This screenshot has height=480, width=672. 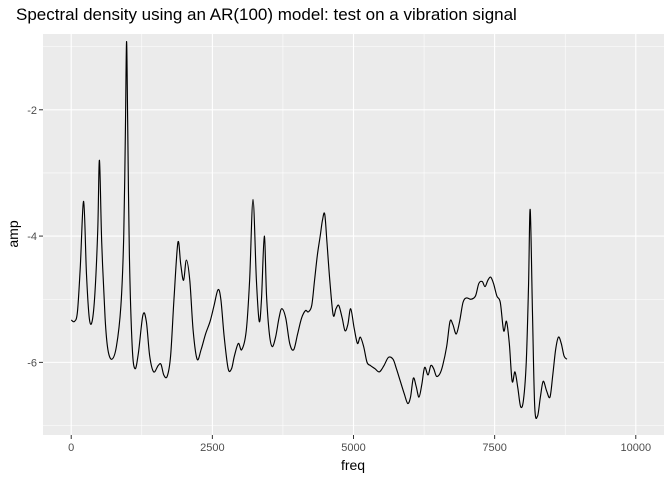 What do you see at coordinates (353, 448) in the screenshot?
I see `x-tick-label: 5000` at bounding box center [353, 448].